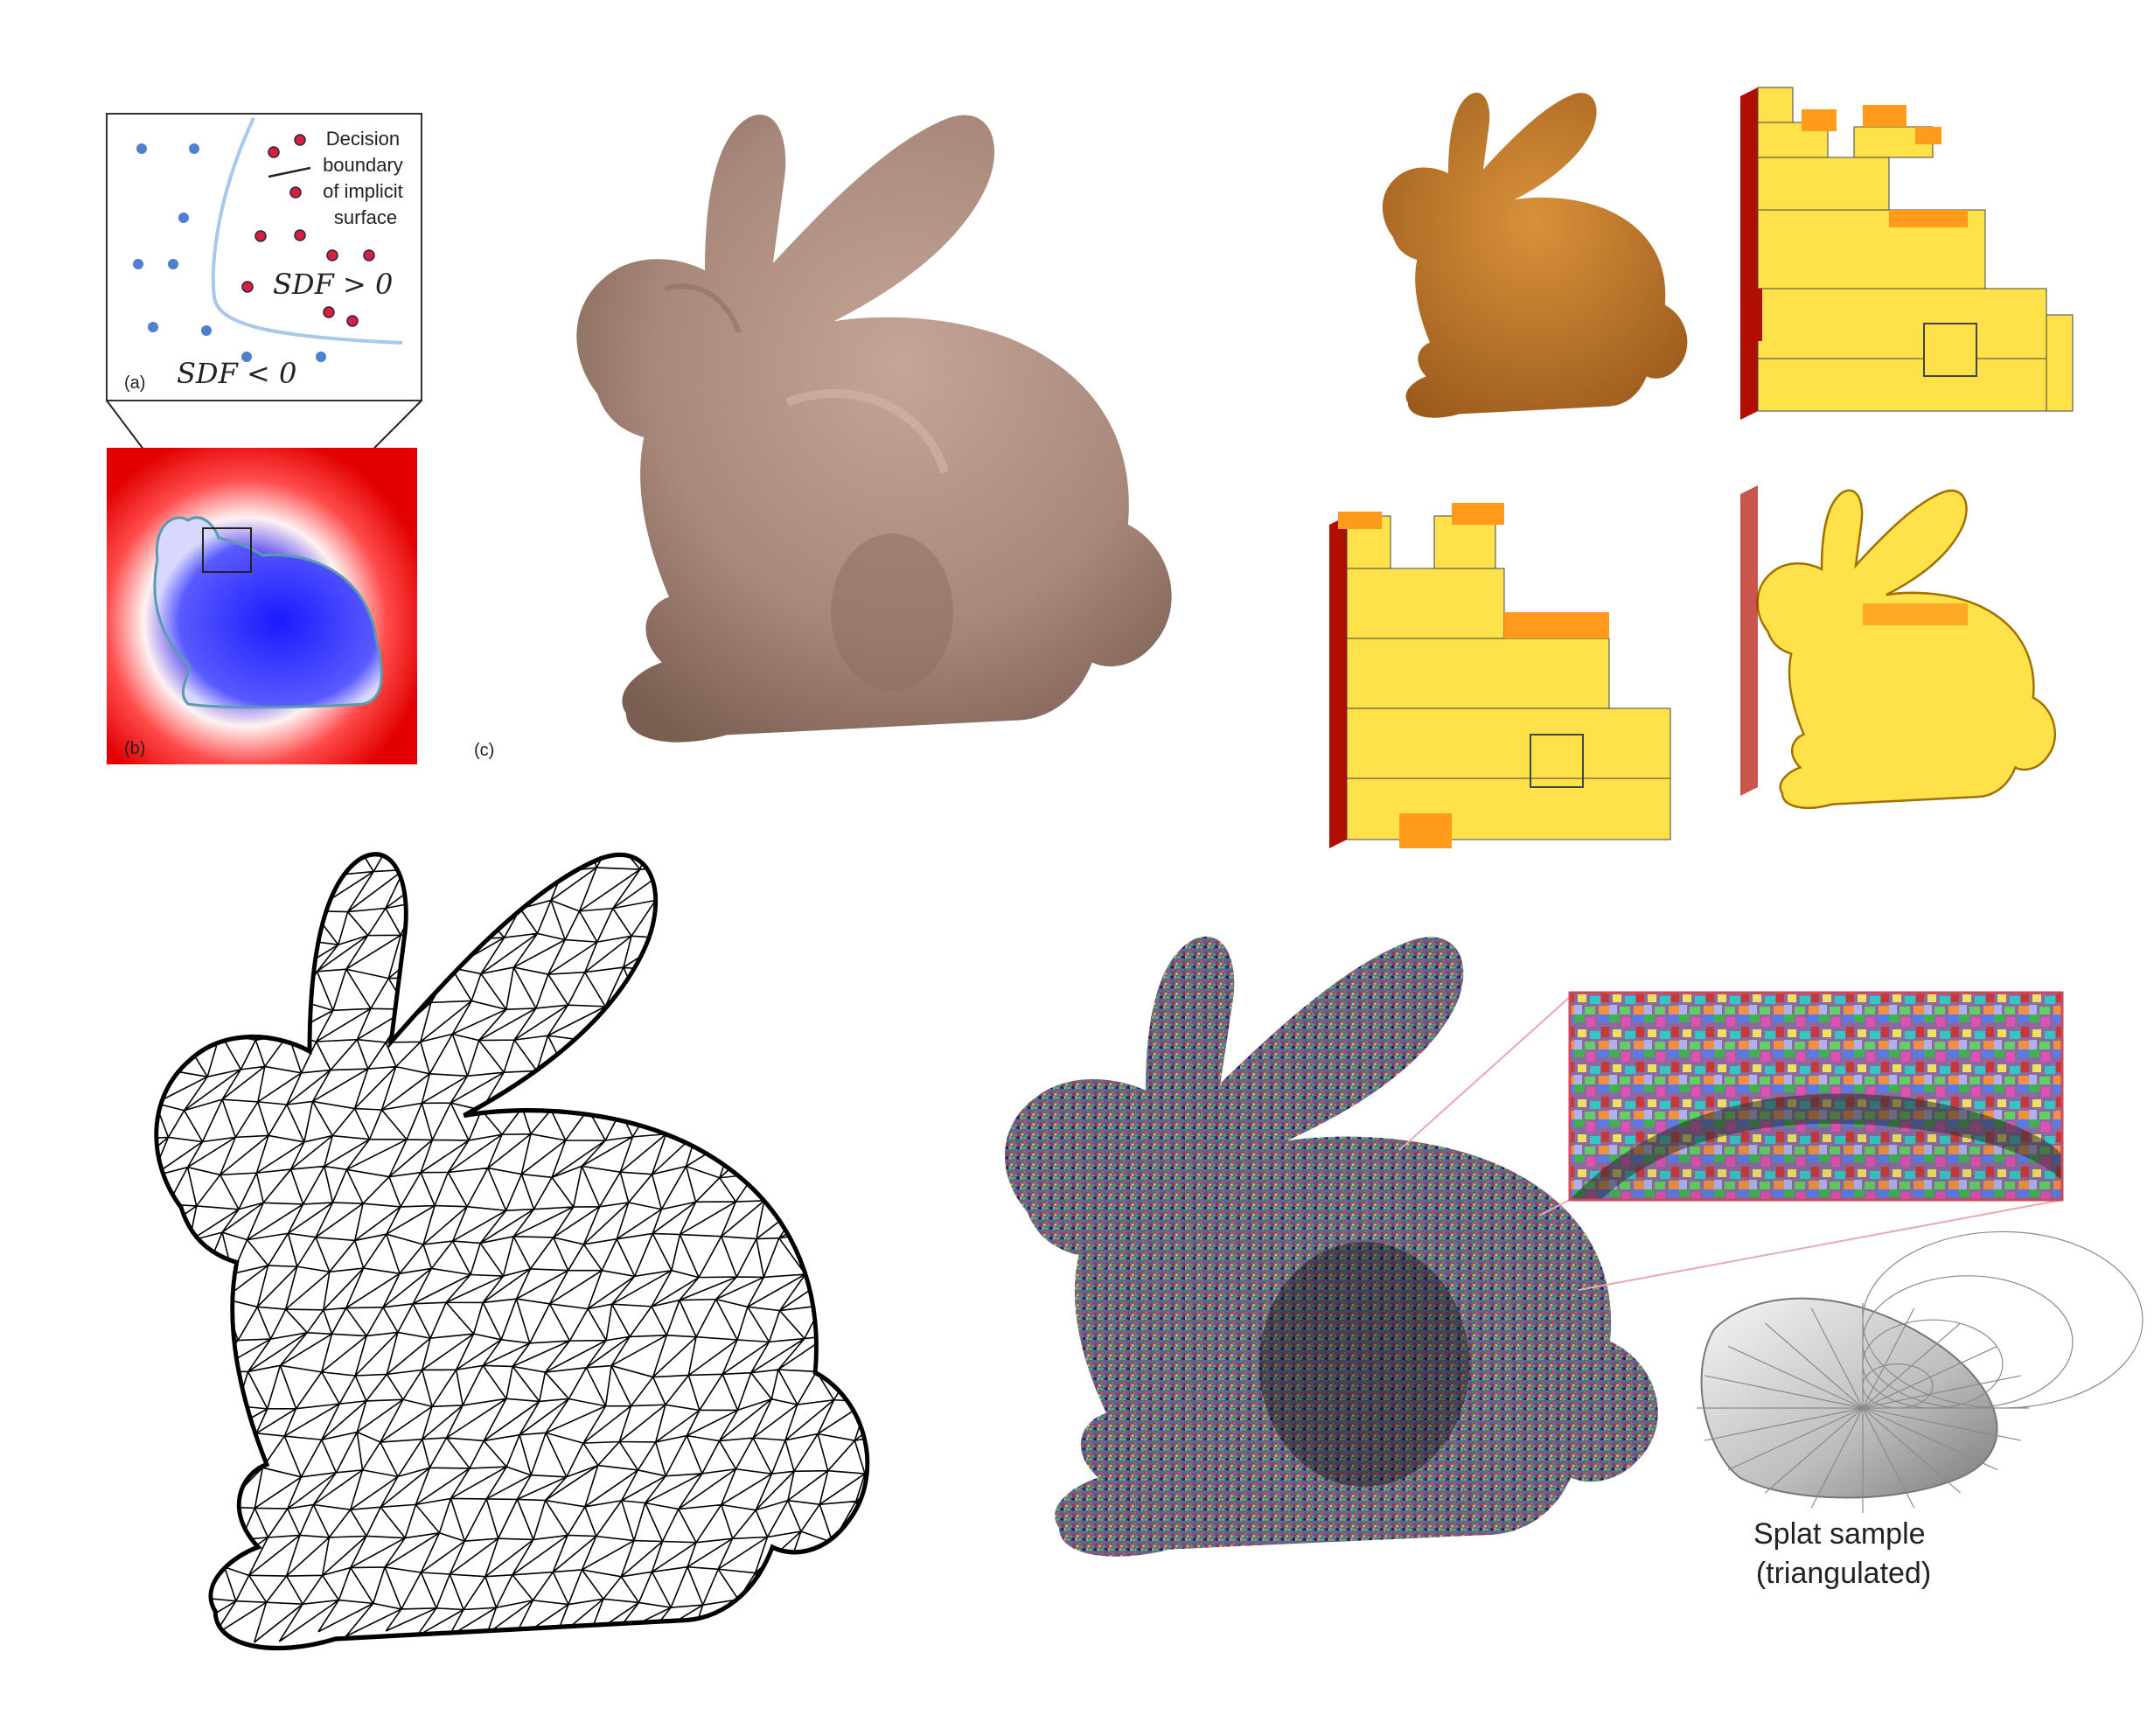 Image resolution: width=2154 pixels, height=1736 pixels. What do you see at coordinates (1906, 253) in the screenshot?
I see `voxel-bunny-coarse` at bounding box center [1906, 253].